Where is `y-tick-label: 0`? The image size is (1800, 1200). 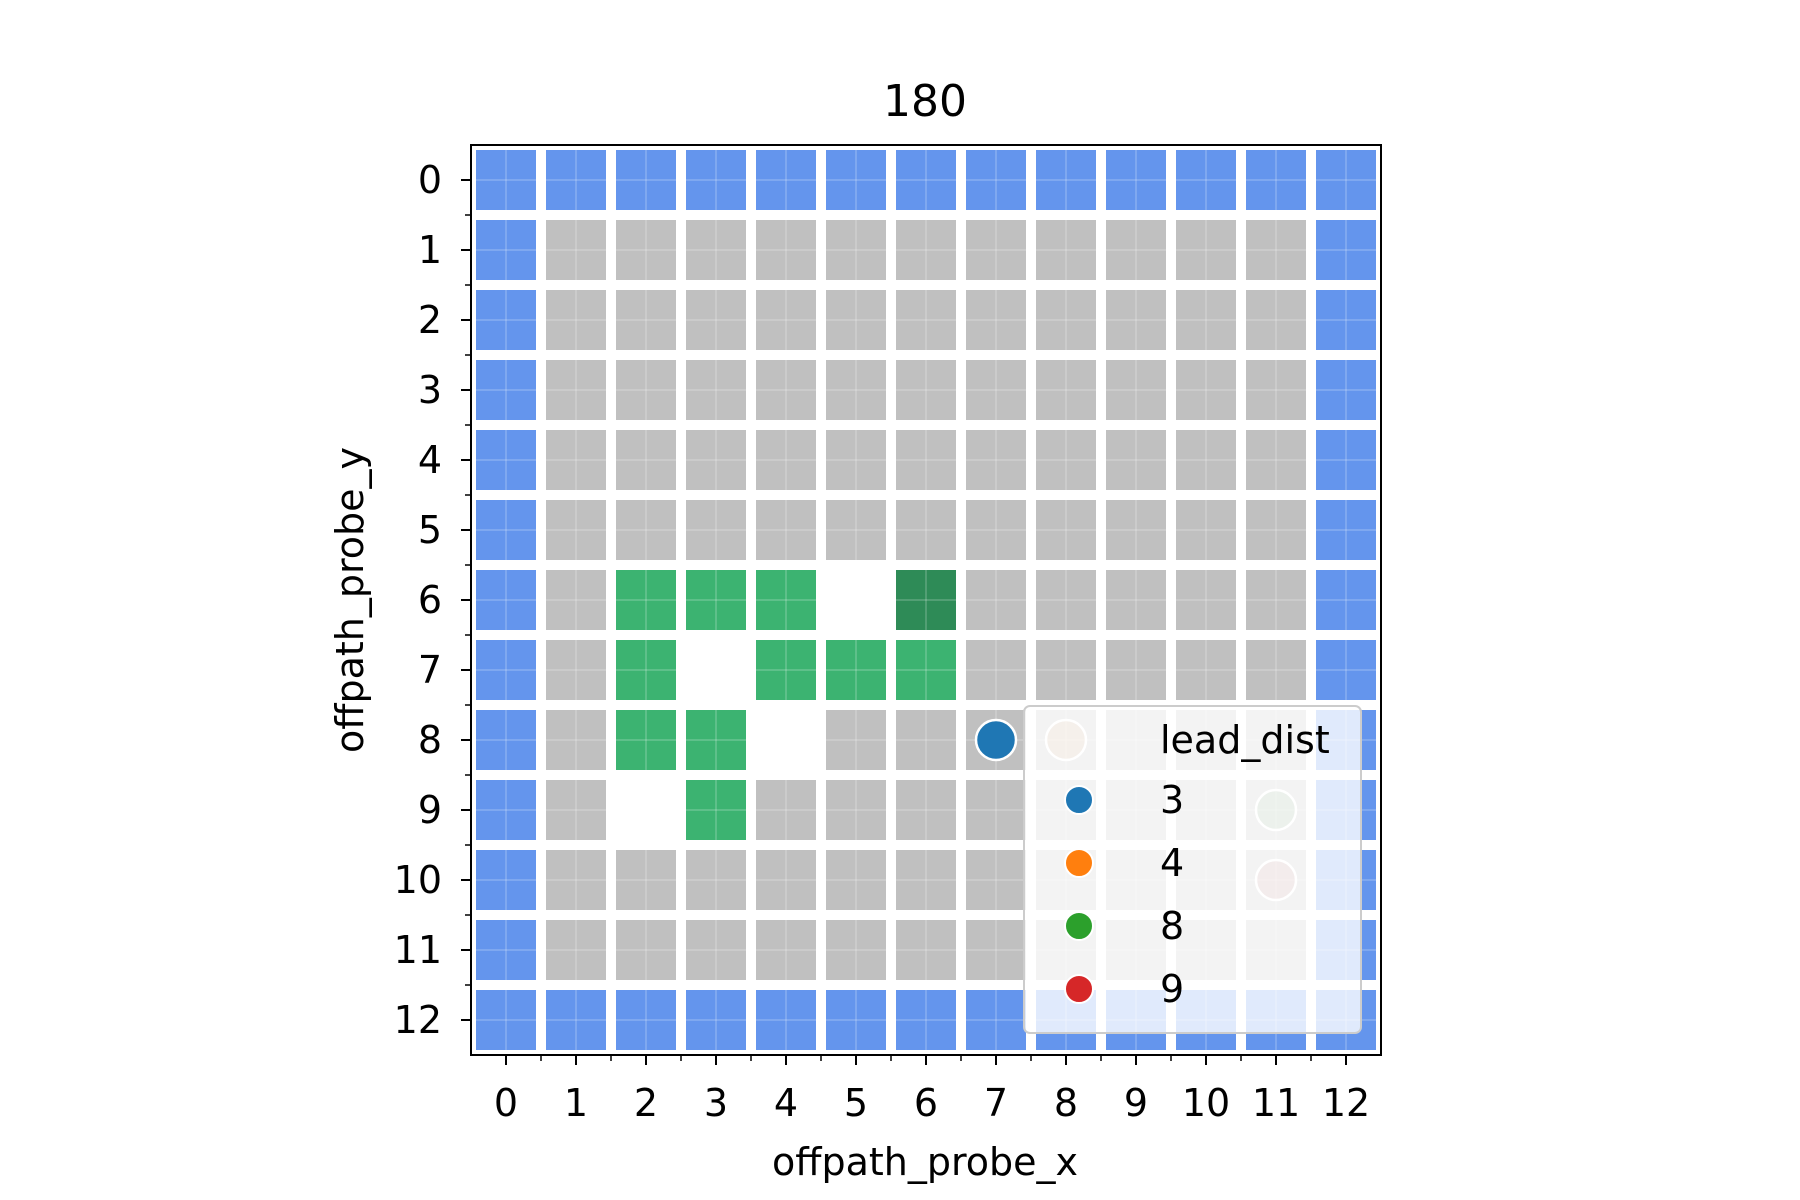 y-tick-label: 0 is located at coordinates (430, 180).